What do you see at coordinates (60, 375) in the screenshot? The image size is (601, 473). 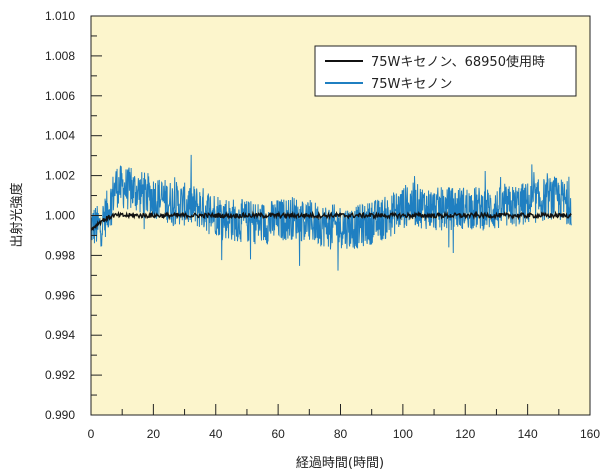 I see `y-tick-label: 0.992` at bounding box center [60, 375].